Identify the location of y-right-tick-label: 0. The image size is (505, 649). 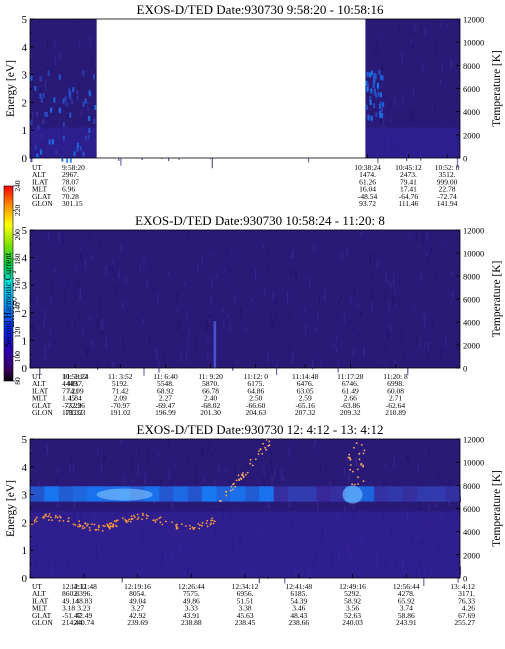
(465, 369).